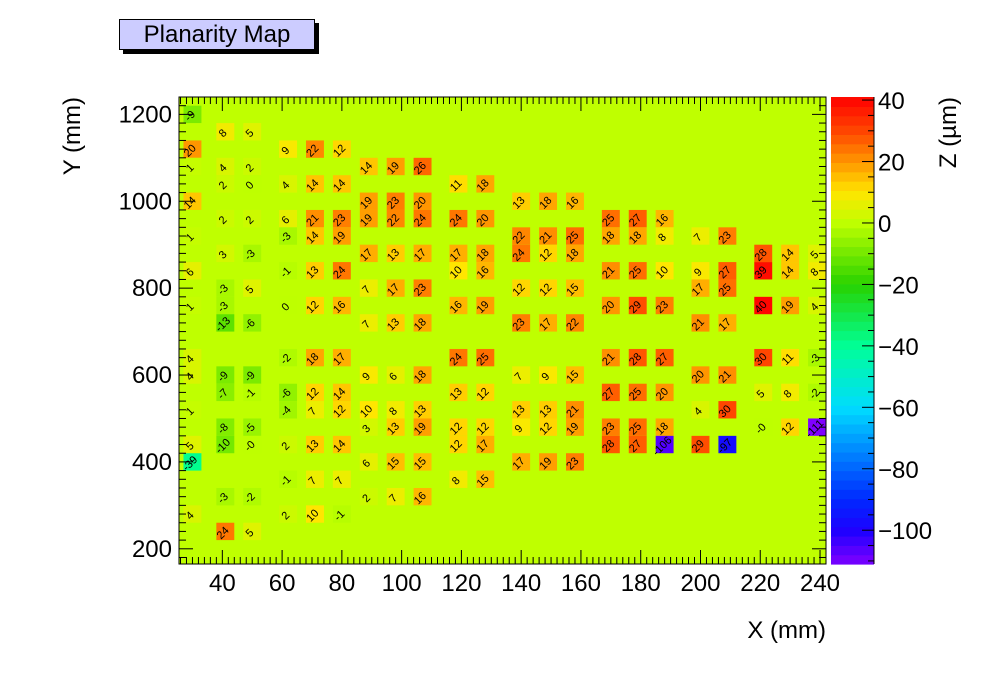 The height and width of the screenshot is (674, 998). What do you see at coordinates (948, 132) in the screenshot?
I see `colorbar-label: Z (µm)` at bounding box center [948, 132].